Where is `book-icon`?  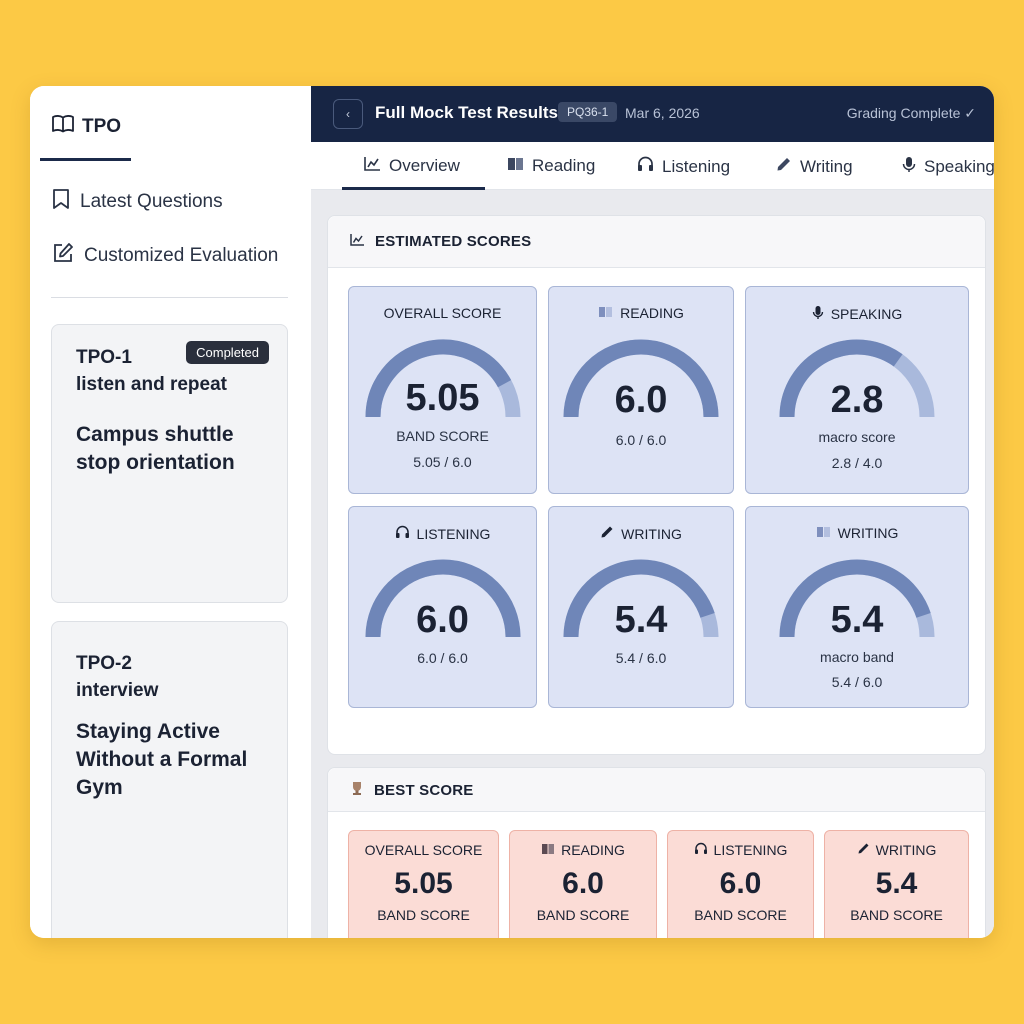 book-icon is located at coordinates (548, 850).